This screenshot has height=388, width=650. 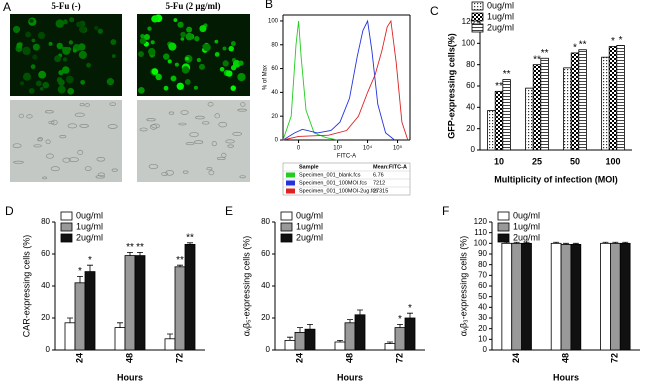 What do you see at coordinates (482, 317) in the screenshot?
I see `y-tick-label: 30` at bounding box center [482, 317].